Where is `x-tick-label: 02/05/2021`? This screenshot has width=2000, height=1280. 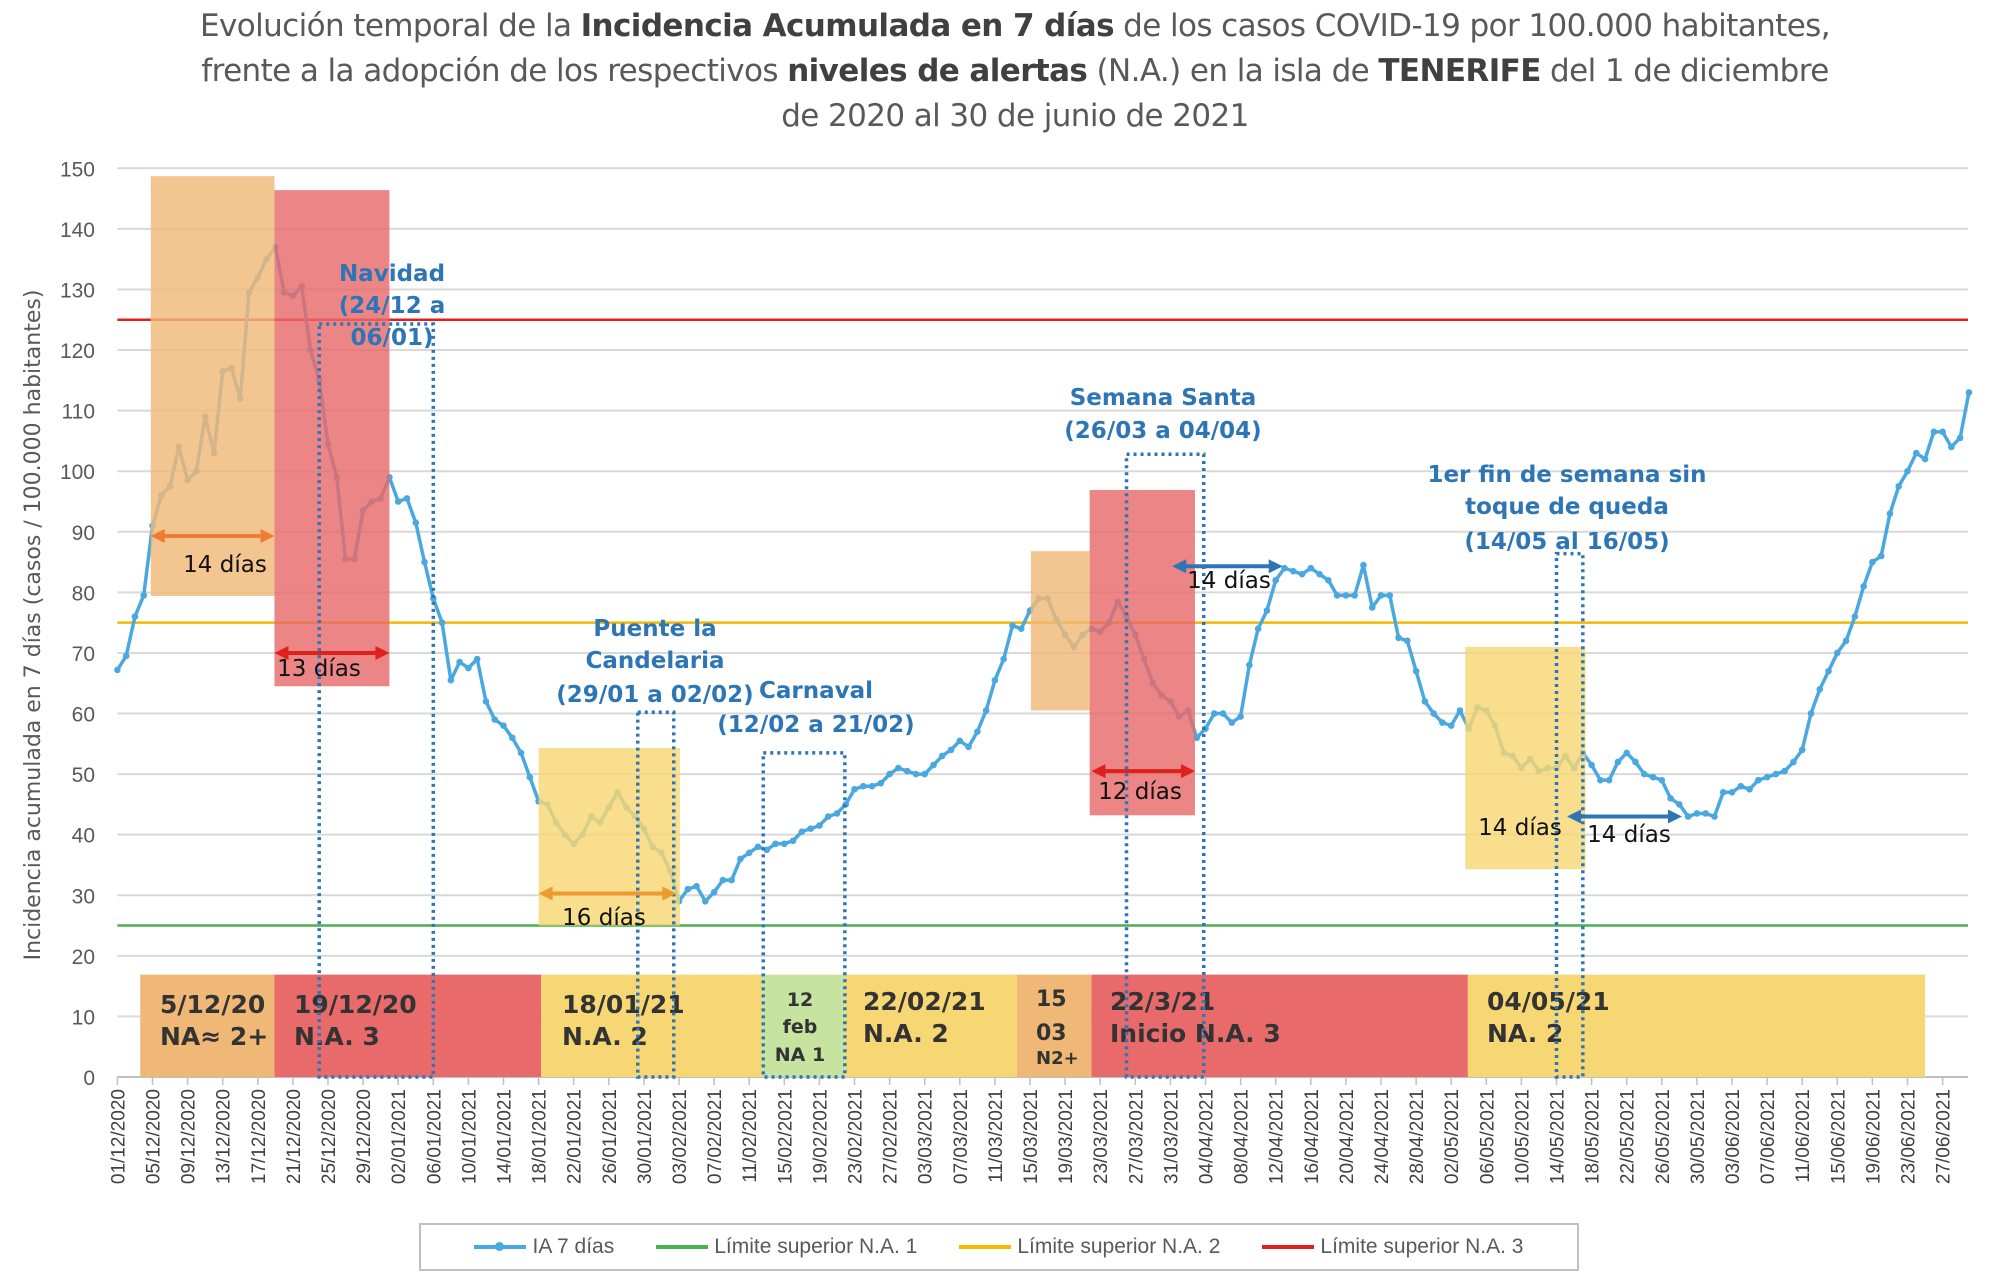
x-tick-label: 02/05/2021 is located at coordinates (1452, 1136).